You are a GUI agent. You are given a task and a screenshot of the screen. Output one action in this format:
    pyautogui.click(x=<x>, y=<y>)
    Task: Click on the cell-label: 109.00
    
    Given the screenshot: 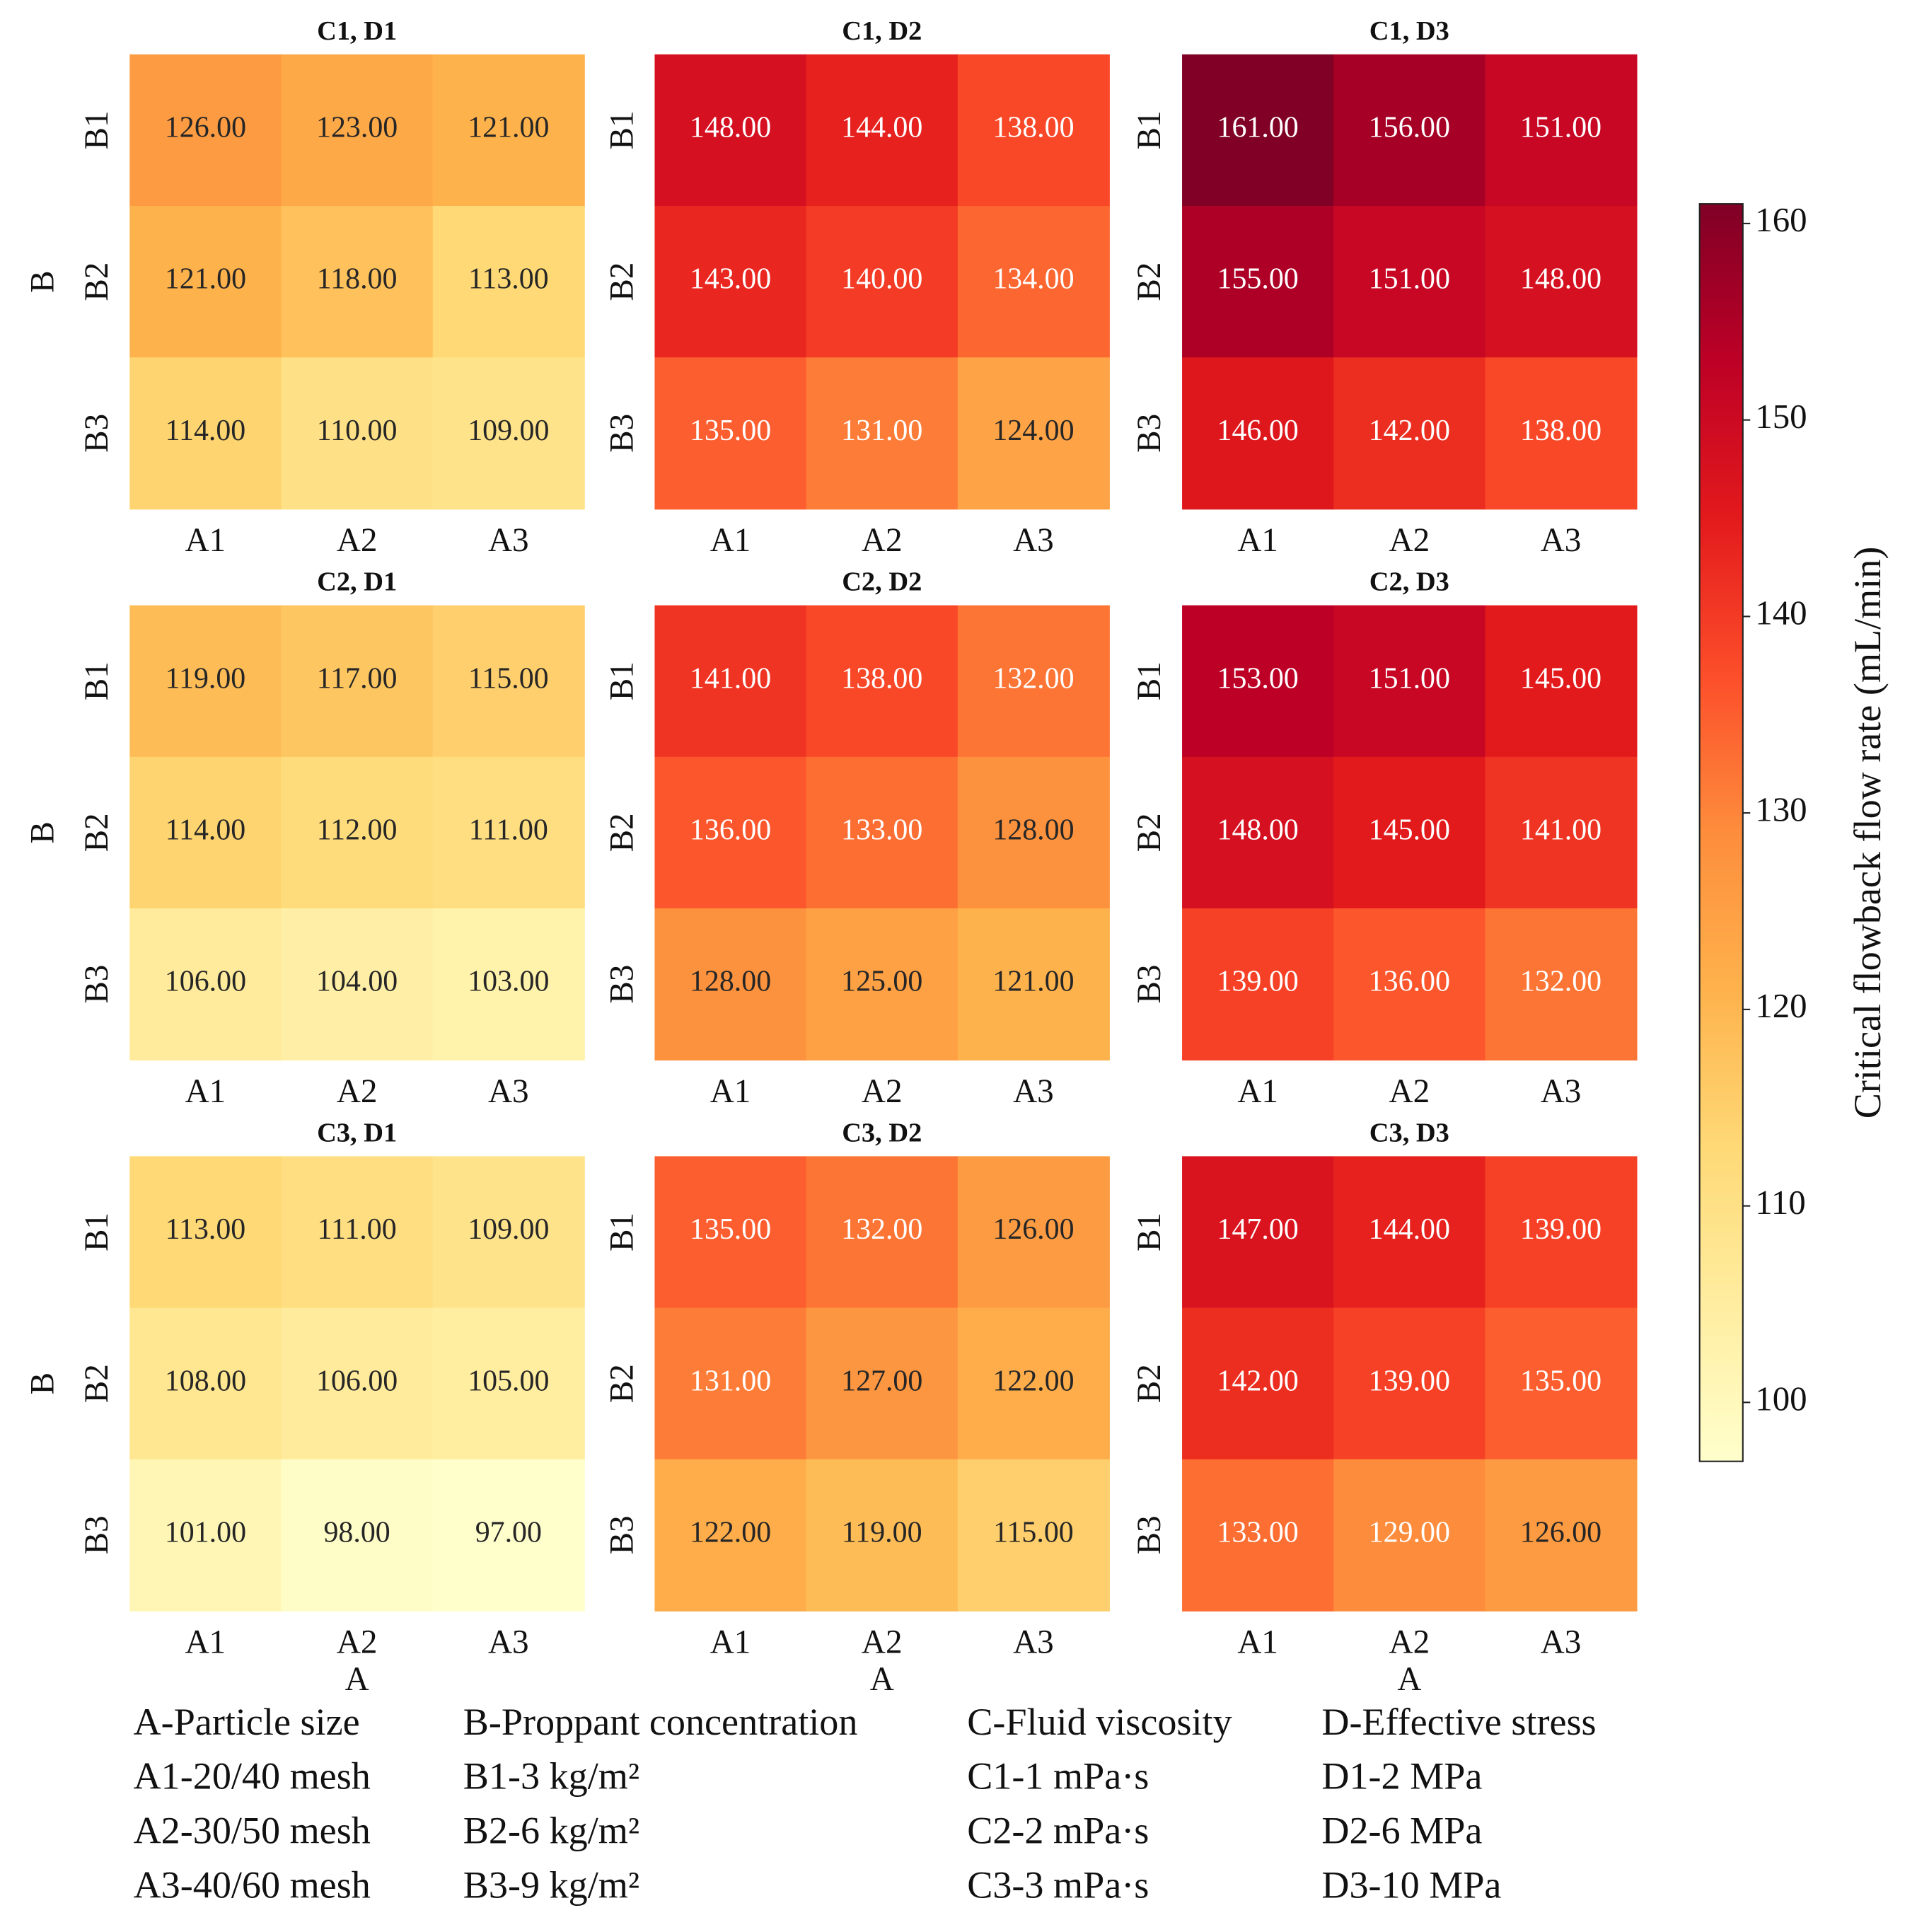 What is the action you would take?
    pyautogui.click(x=508, y=1229)
    